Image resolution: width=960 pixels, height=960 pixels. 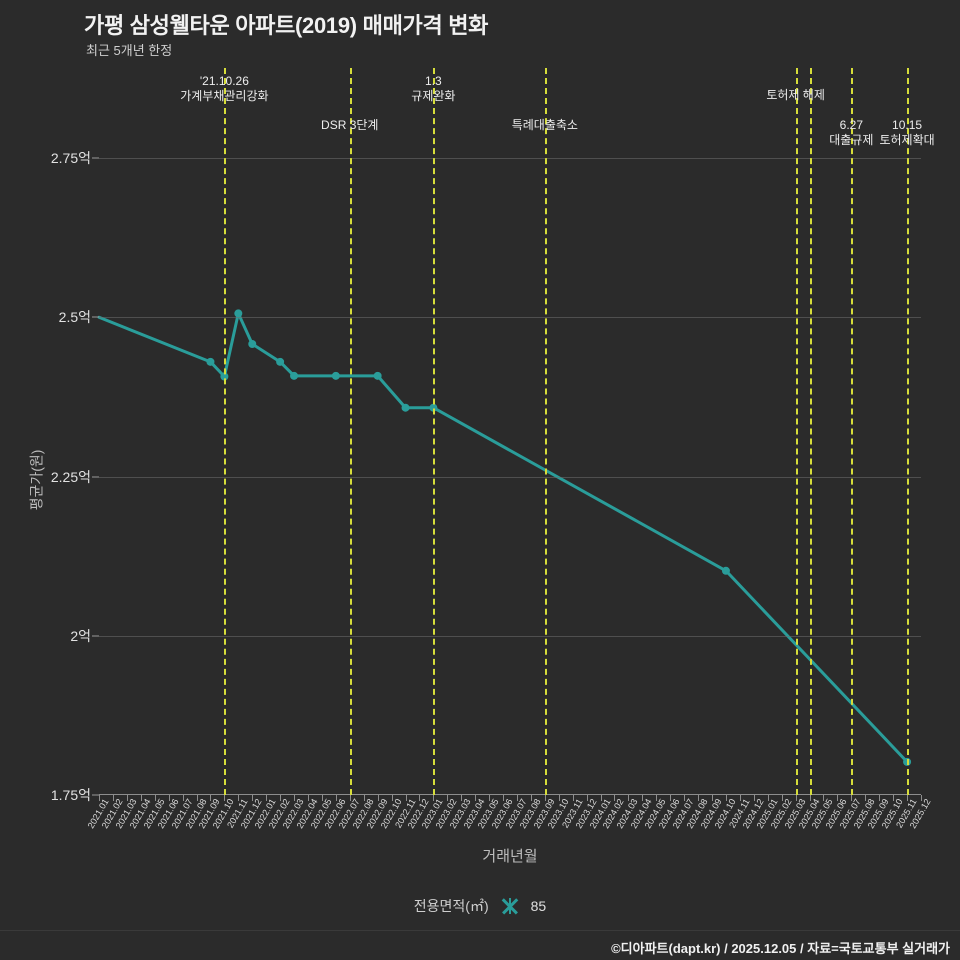 What do you see at coordinates (510, 906) in the screenshot?
I see `legend-marker-icon` at bounding box center [510, 906].